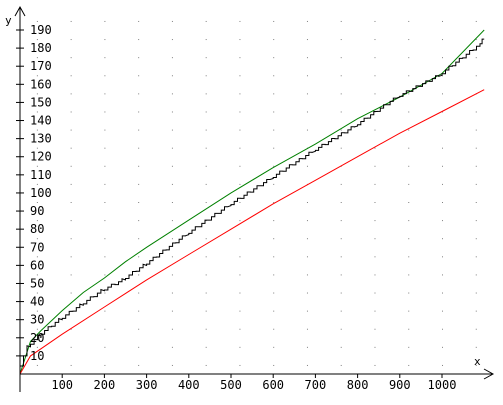  Describe the element at coordinates (37, 320) in the screenshot. I see `y-tick-label: 30` at that location.